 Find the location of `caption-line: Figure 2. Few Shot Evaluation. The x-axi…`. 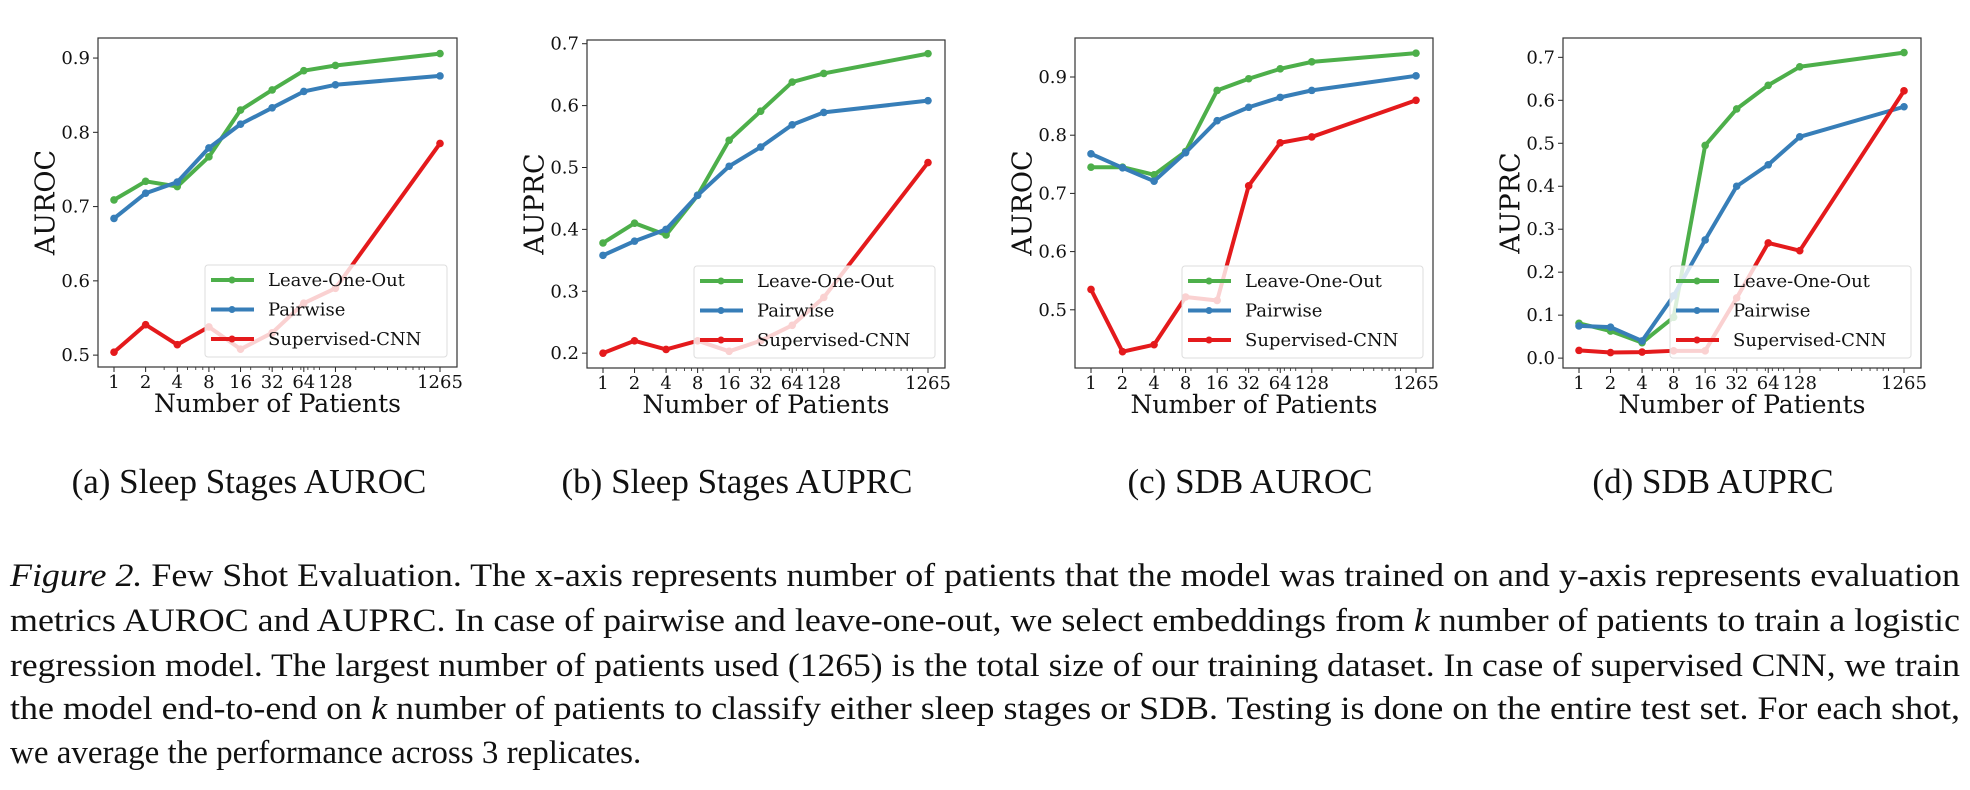

caption-line: Figure 2. Few Shot Evaluation. The x-axi… is located at coordinates (985, 576).